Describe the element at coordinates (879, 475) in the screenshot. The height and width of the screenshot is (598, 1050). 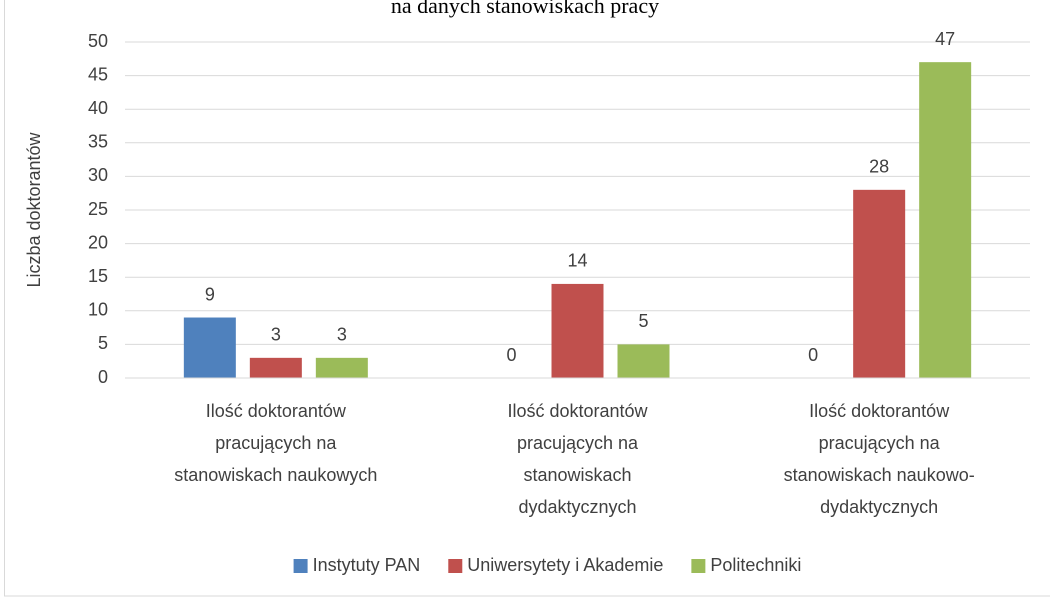
I see `x-tick-label: stanowiskach naukowo-` at that location.